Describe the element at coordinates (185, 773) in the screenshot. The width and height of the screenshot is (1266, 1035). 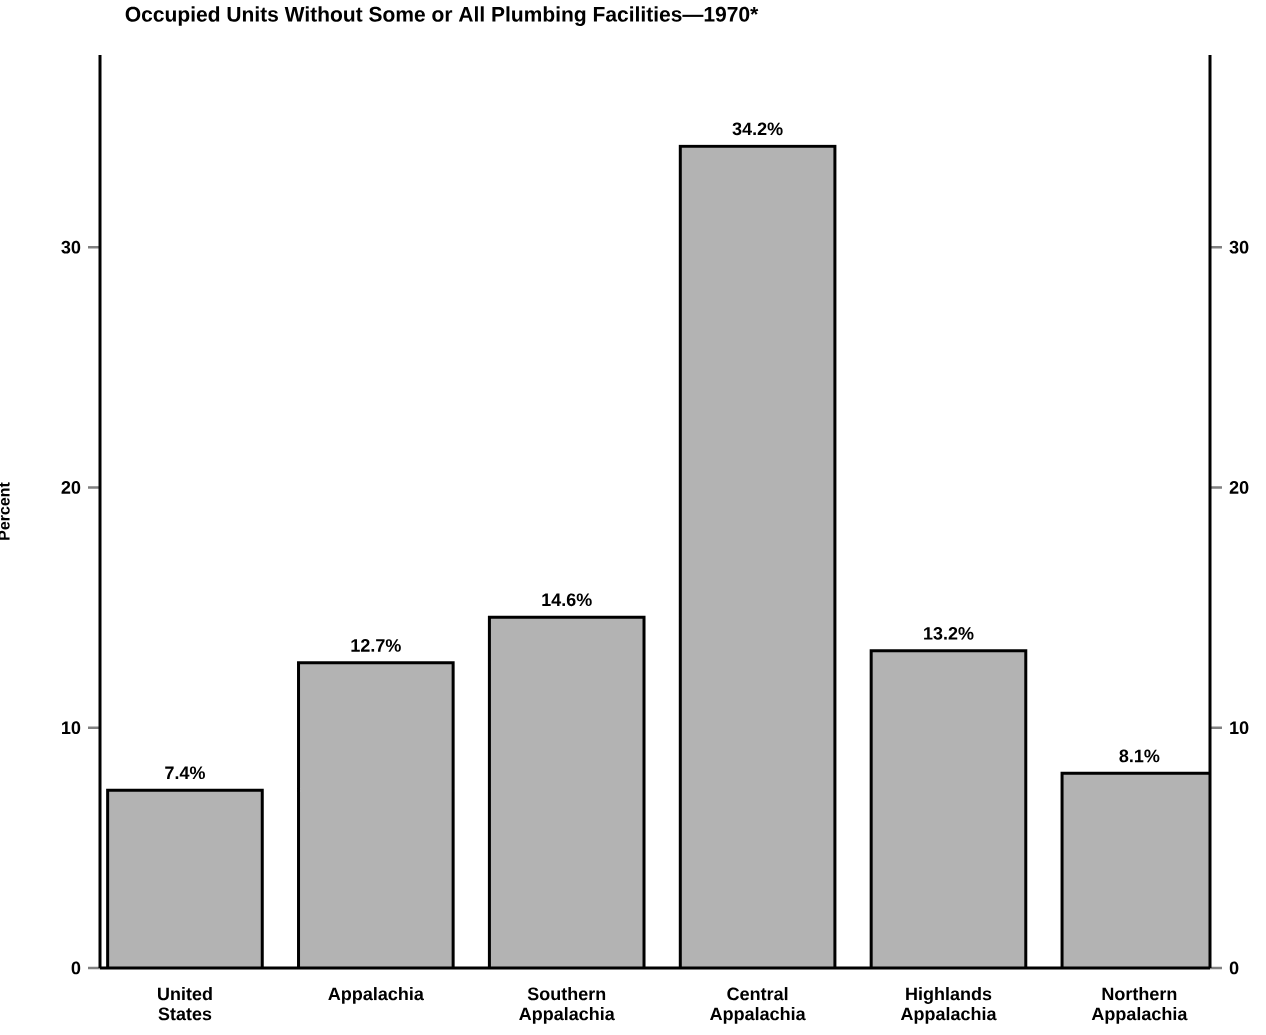
I see `data-label: 7.4%` at that location.